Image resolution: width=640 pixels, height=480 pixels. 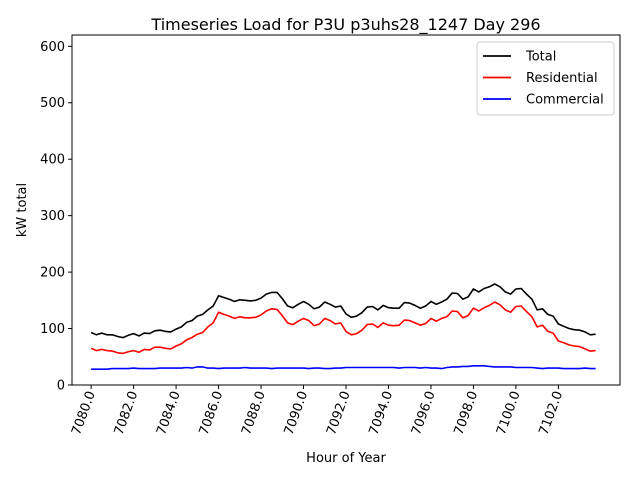 What do you see at coordinates (52, 103) in the screenshot?
I see `y-tick-label: 500` at bounding box center [52, 103].